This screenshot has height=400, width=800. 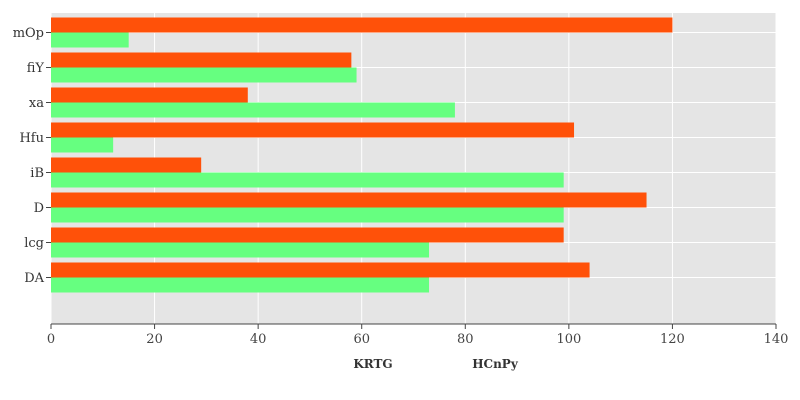 What do you see at coordinates (34, 278) in the screenshot?
I see `y-category-label: DA` at bounding box center [34, 278].